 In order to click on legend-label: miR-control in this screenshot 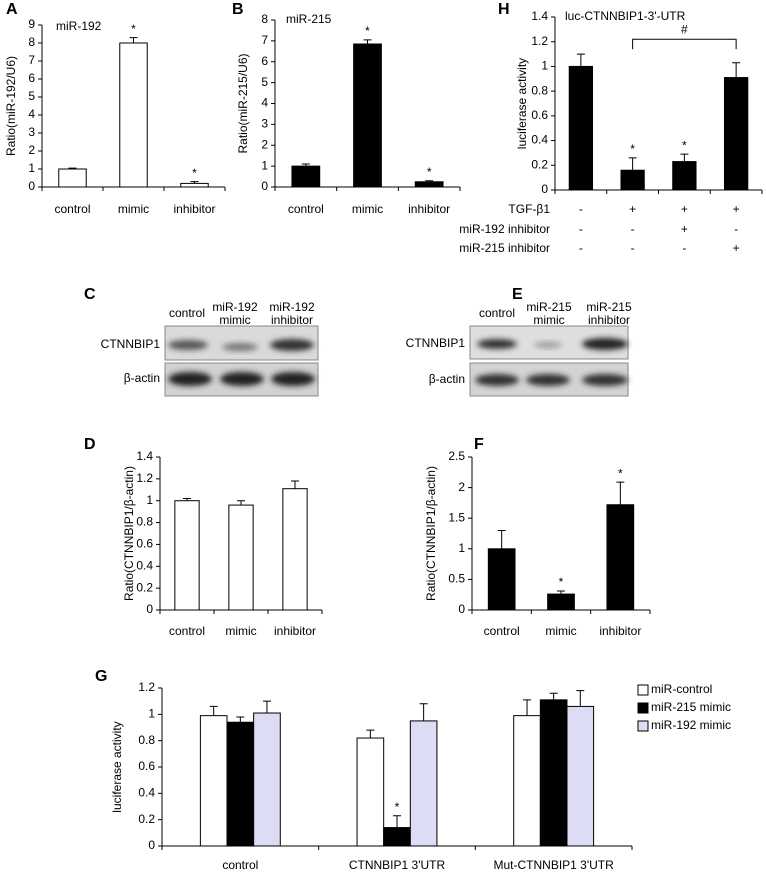, I will do `click(681, 689)`.